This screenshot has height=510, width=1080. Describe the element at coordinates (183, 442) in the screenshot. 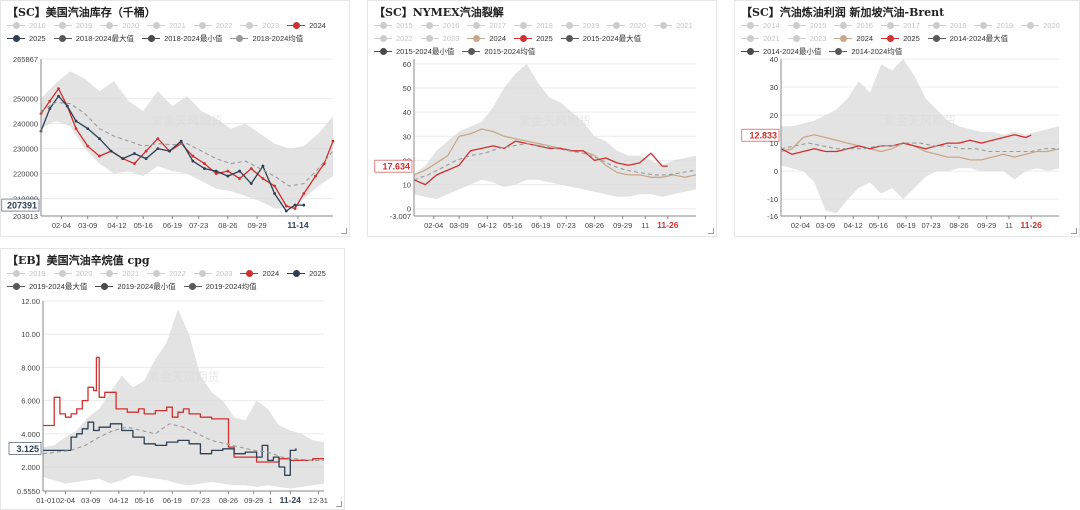

I see `series-line-2019-2024均值` at that location.